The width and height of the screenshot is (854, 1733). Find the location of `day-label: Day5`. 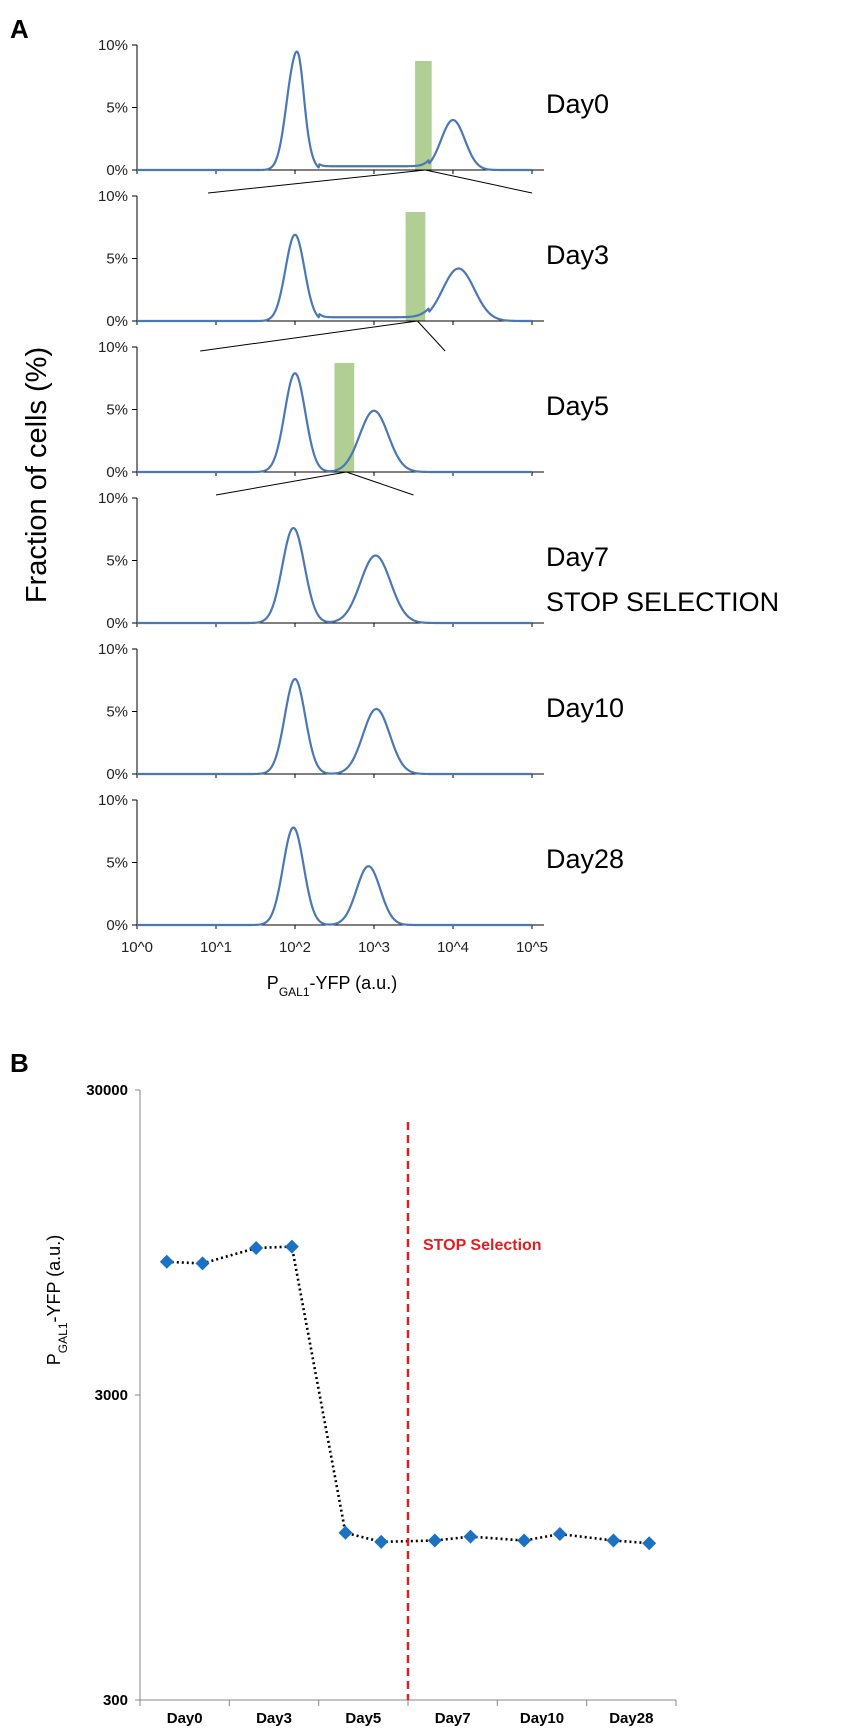

day-label: Day5 is located at coordinates (577, 406).